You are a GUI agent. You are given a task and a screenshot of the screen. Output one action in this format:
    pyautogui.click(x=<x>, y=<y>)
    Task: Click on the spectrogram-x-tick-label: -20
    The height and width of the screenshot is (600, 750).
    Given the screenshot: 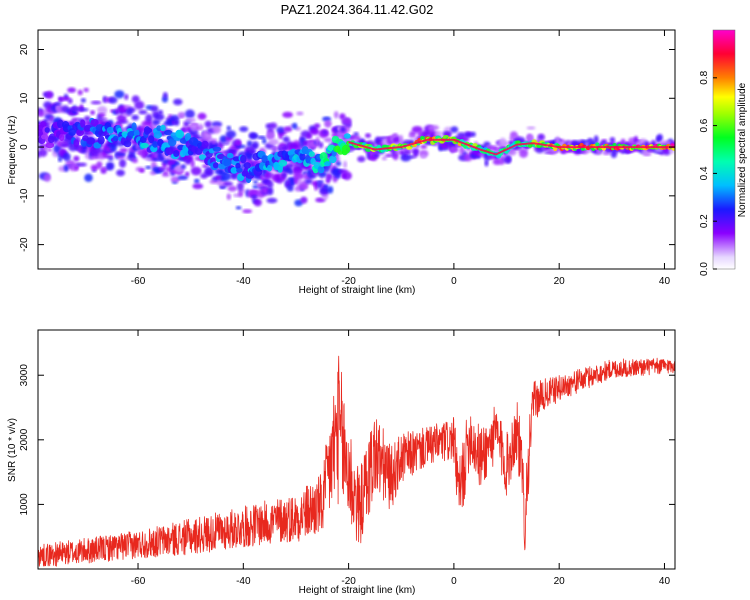 What is the action you would take?
    pyautogui.click(x=348, y=281)
    